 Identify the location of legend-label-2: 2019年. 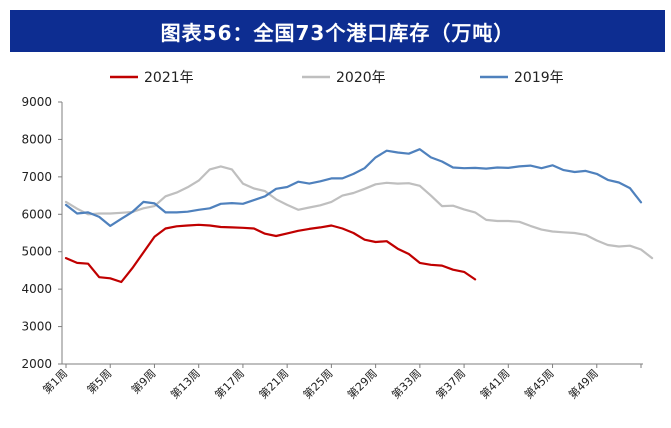
(539, 78).